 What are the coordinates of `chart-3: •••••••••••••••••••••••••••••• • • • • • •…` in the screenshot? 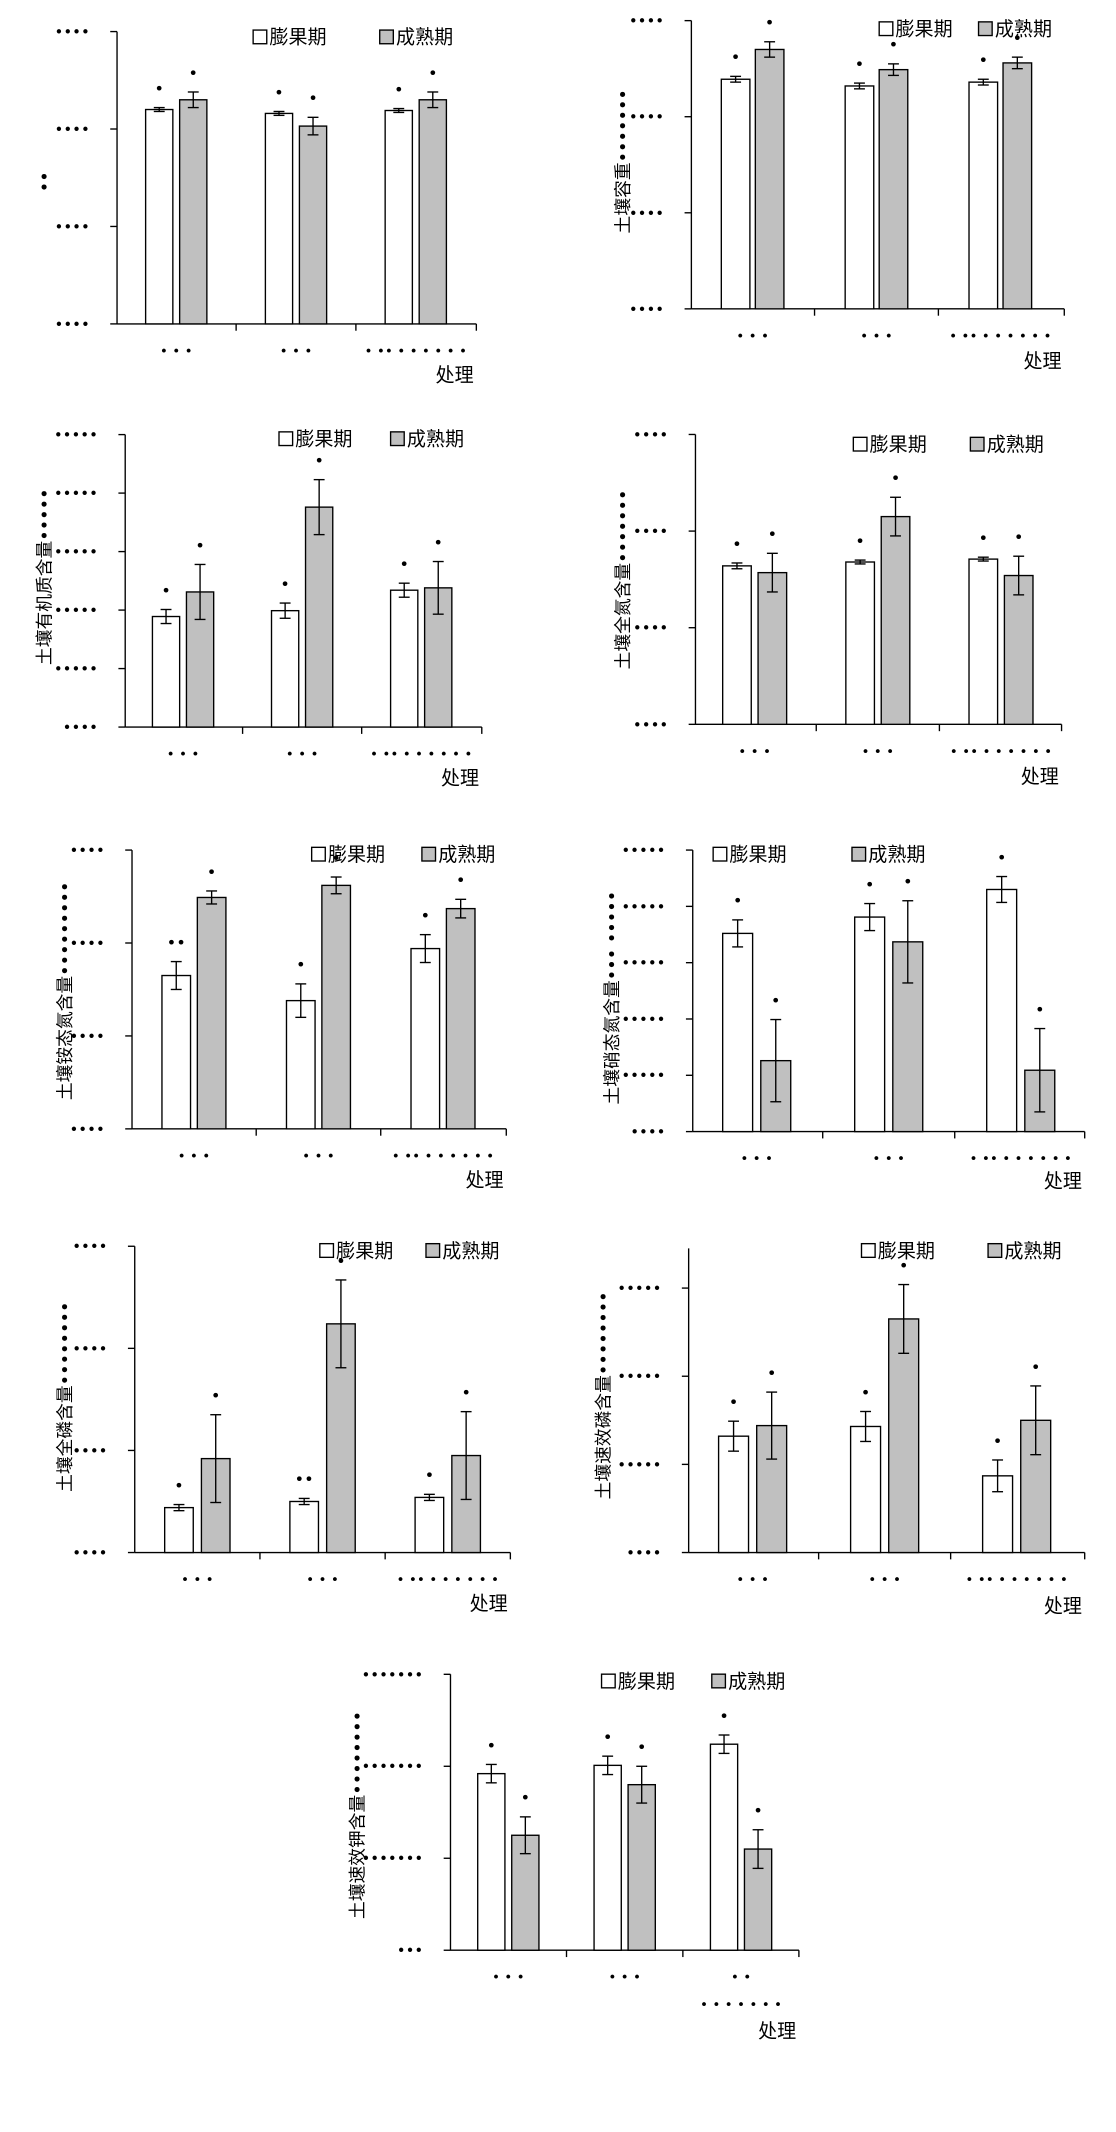 It's located at (258, 607).